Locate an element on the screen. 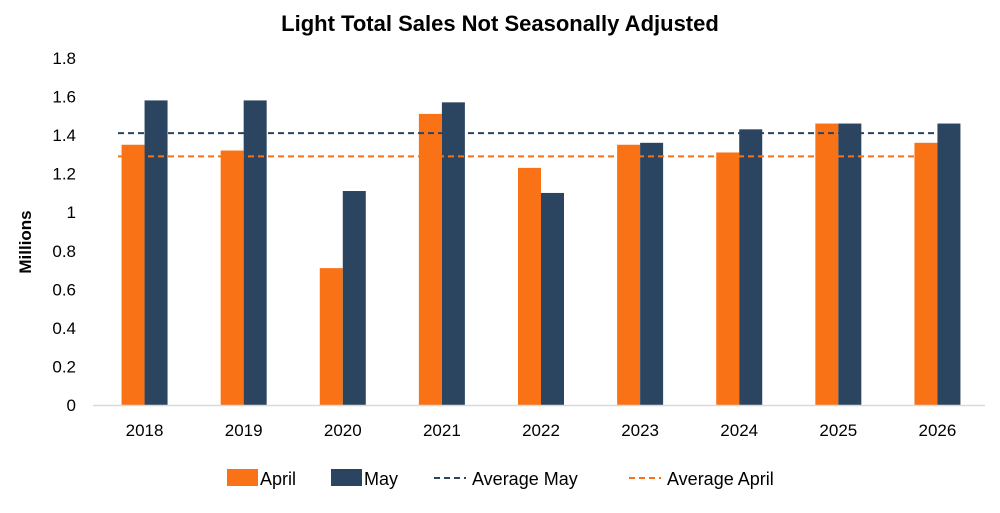 Image resolution: width=1000 pixels, height=513 pixels. reference-lines is located at coordinates (527, 145).